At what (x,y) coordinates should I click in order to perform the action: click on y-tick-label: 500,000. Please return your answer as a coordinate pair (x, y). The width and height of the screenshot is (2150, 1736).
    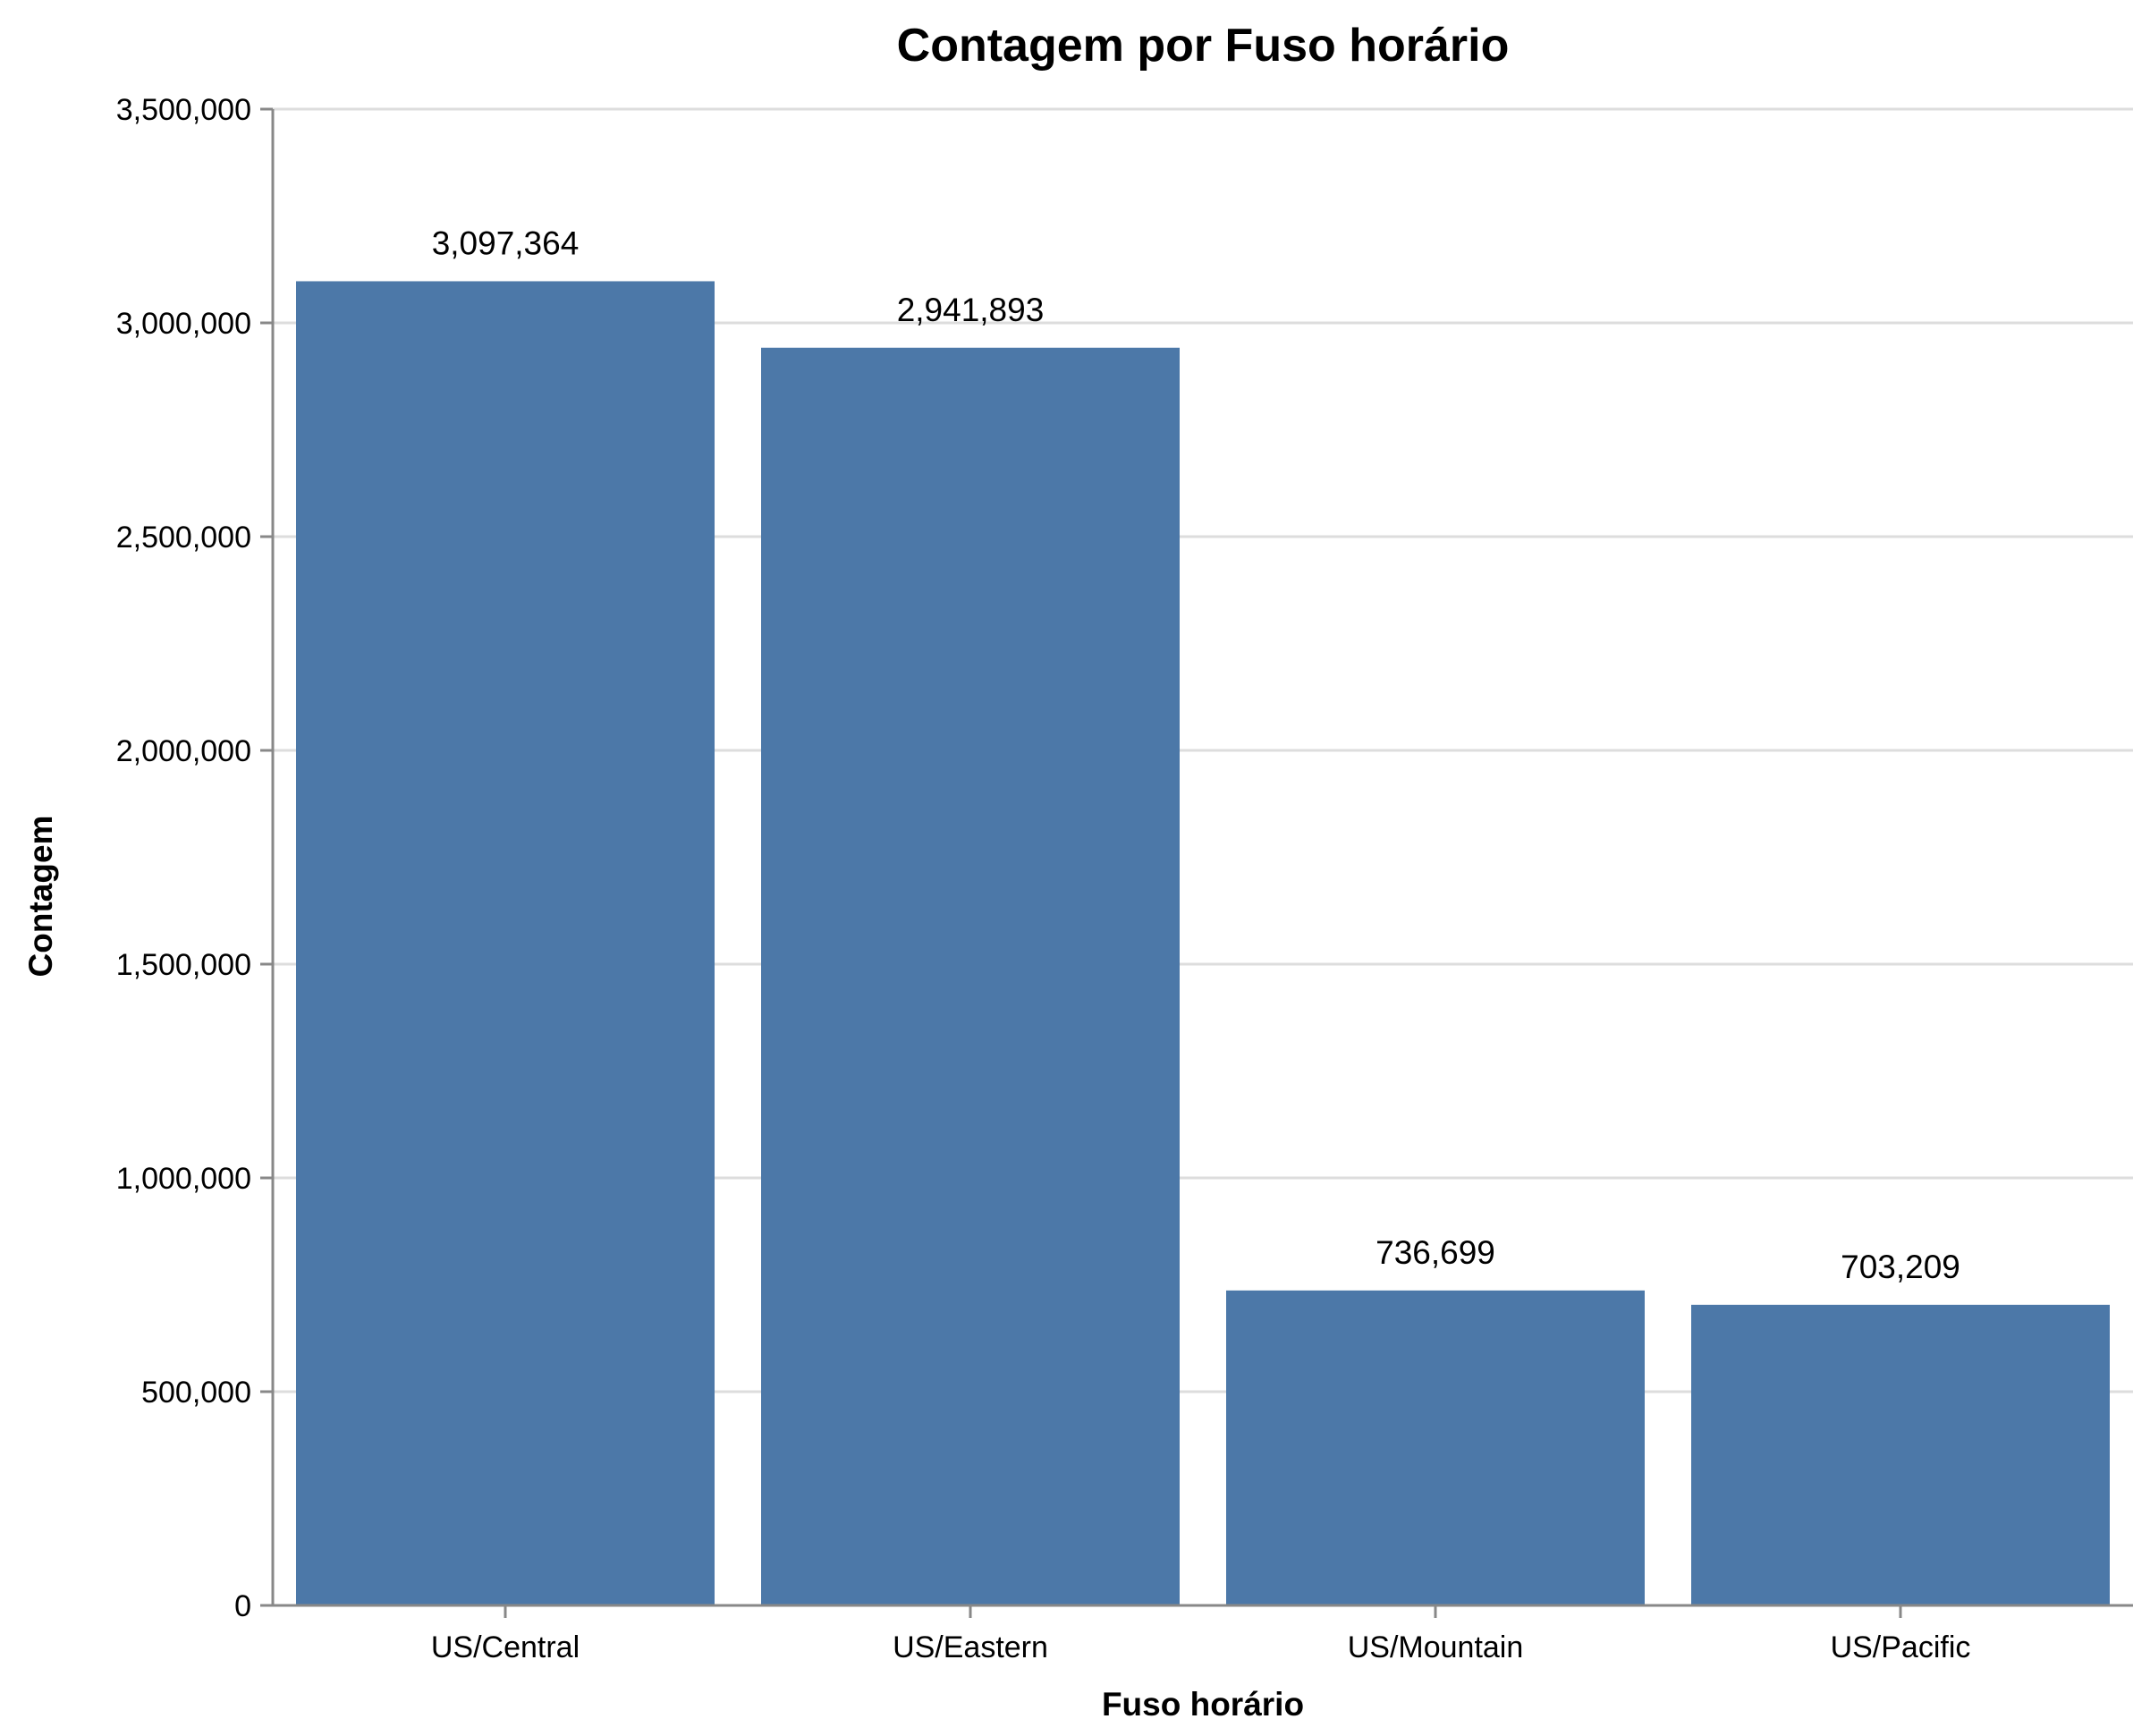
    Looking at the image, I should click on (196, 1393).